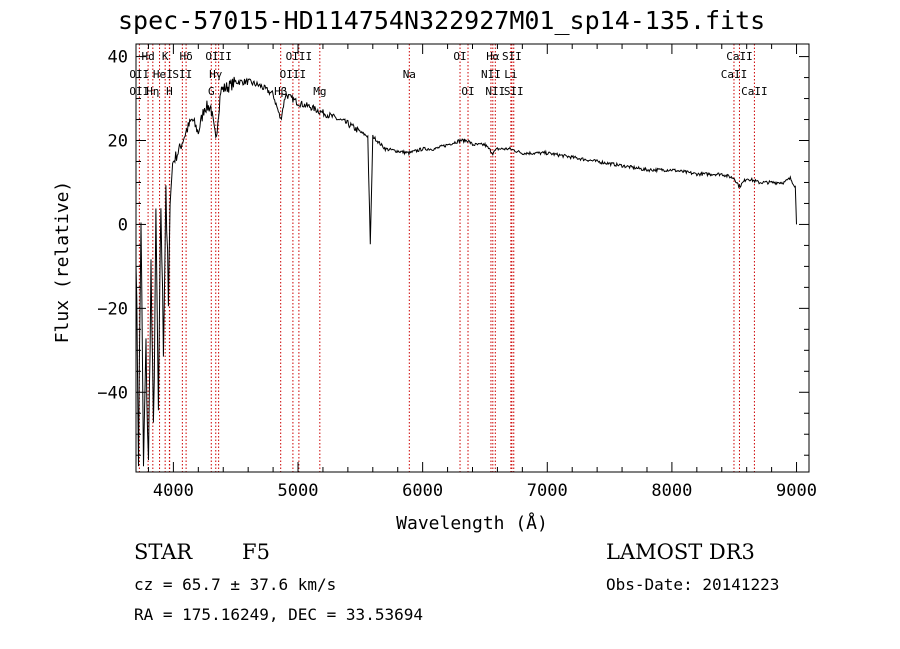 This screenshot has height=649, width=900. I want to click on line-label: Hη, so click(152, 91).